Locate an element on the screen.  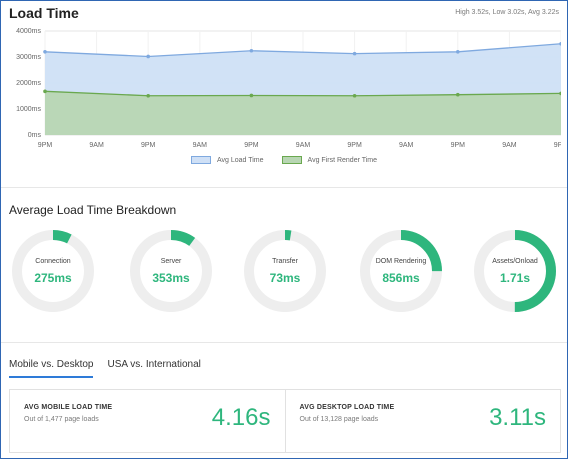
ring-connection: Connection 275ms is located at coordinates (53, 271).